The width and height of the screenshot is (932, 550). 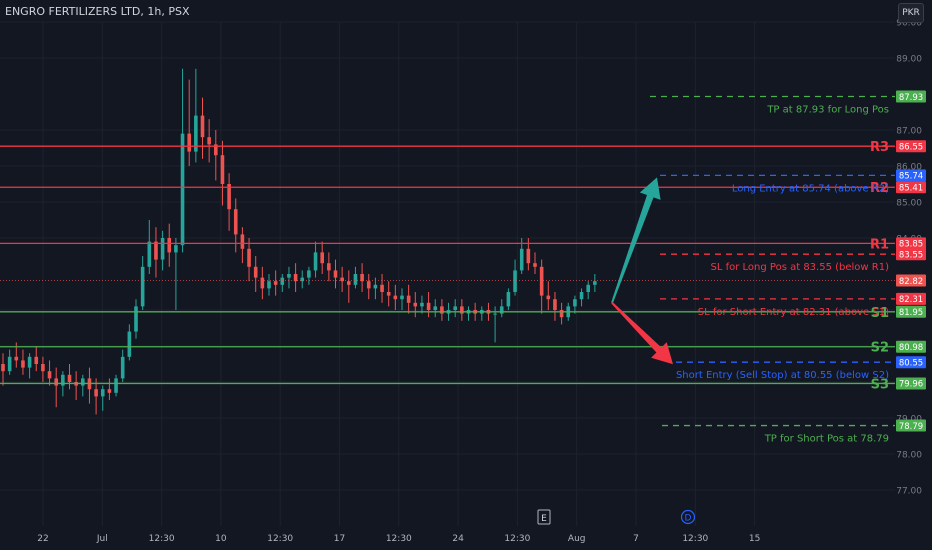 What do you see at coordinates (911, 280) in the screenshot?
I see `last-price-tag` at bounding box center [911, 280].